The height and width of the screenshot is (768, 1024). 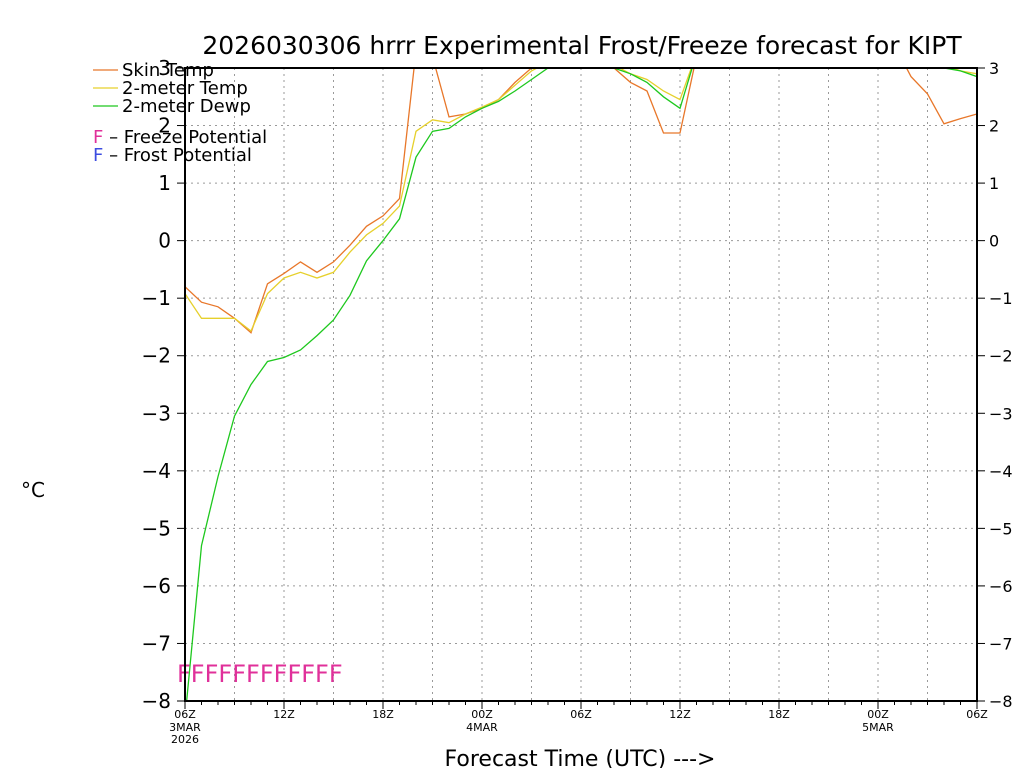 I want to click on y-tick-label: −2, so click(x=156, y=356).